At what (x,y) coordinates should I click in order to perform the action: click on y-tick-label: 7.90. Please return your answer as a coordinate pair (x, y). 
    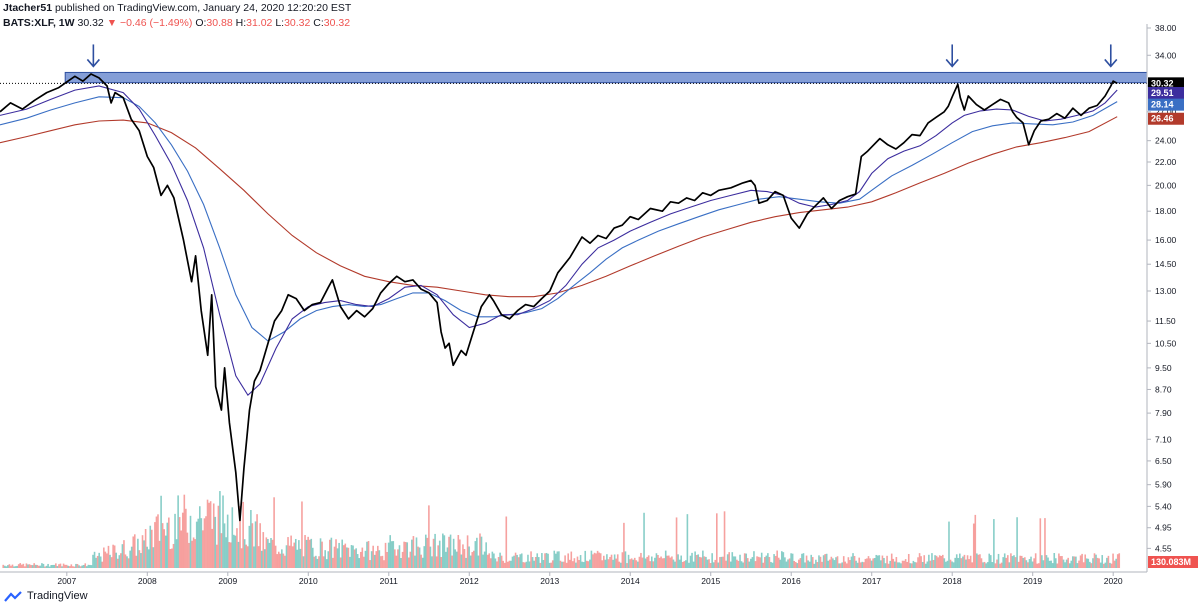
    Looking at the image, I should click on (1163, 413).